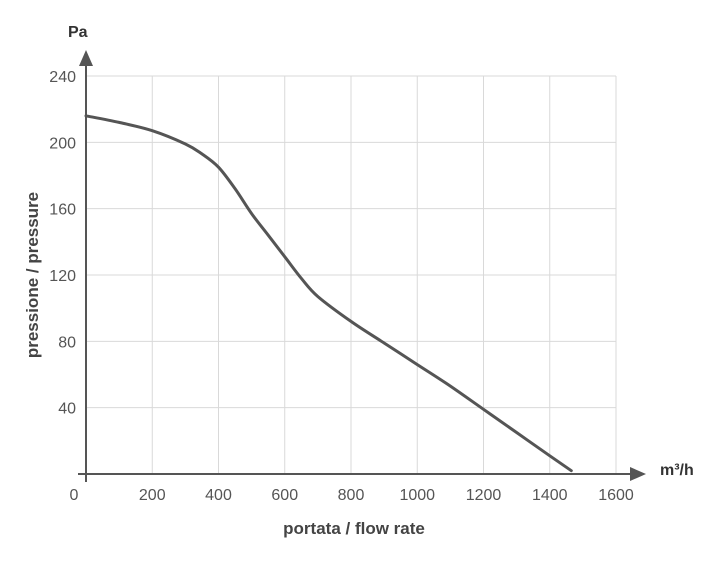 The height and width of the screenshot is (565, 721). I want to click on y-tick-label: 160, so click(62, 210).